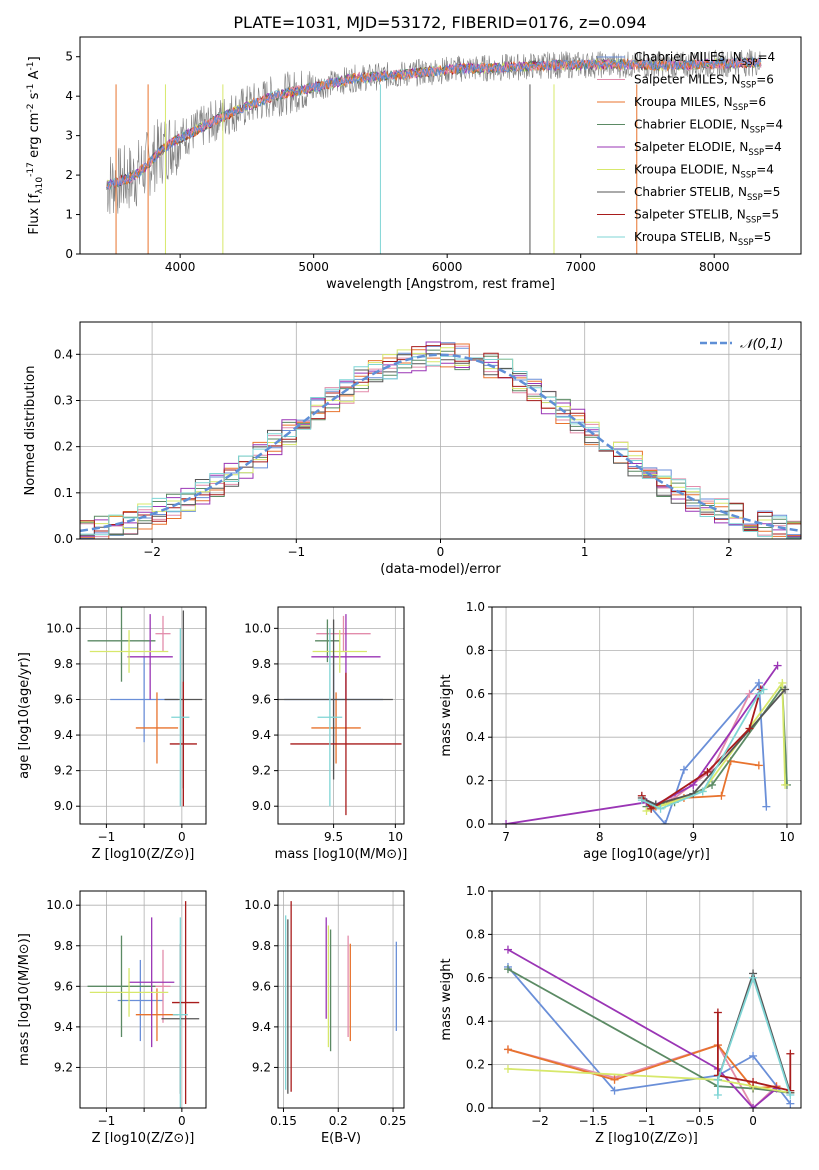  I want to click on y-tick-label: 0.8, so click(475, 650).